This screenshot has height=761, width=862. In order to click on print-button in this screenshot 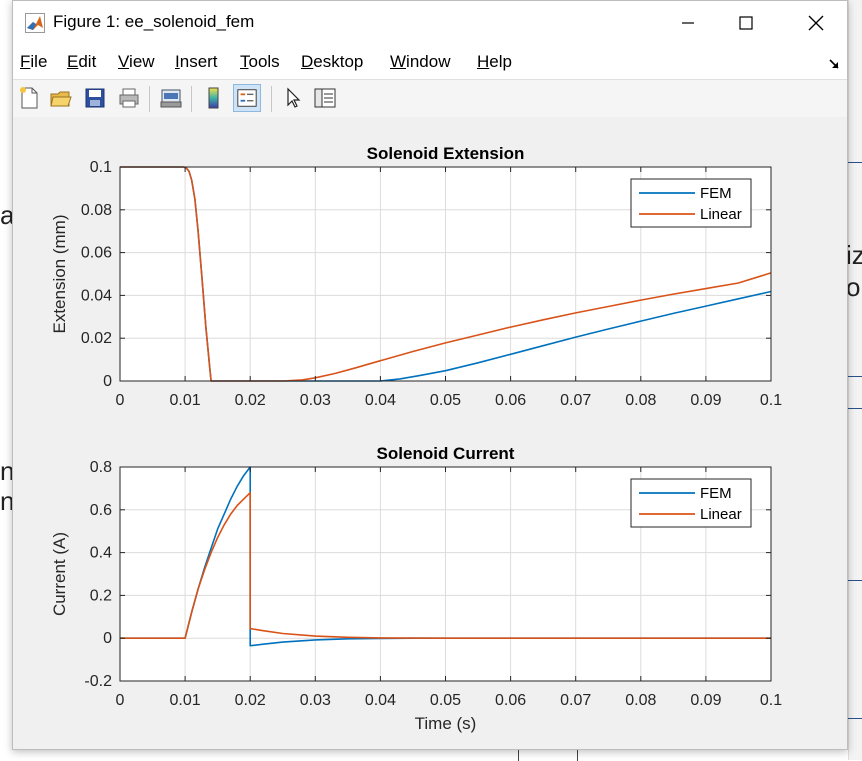, I will do `click(129, 98)`.